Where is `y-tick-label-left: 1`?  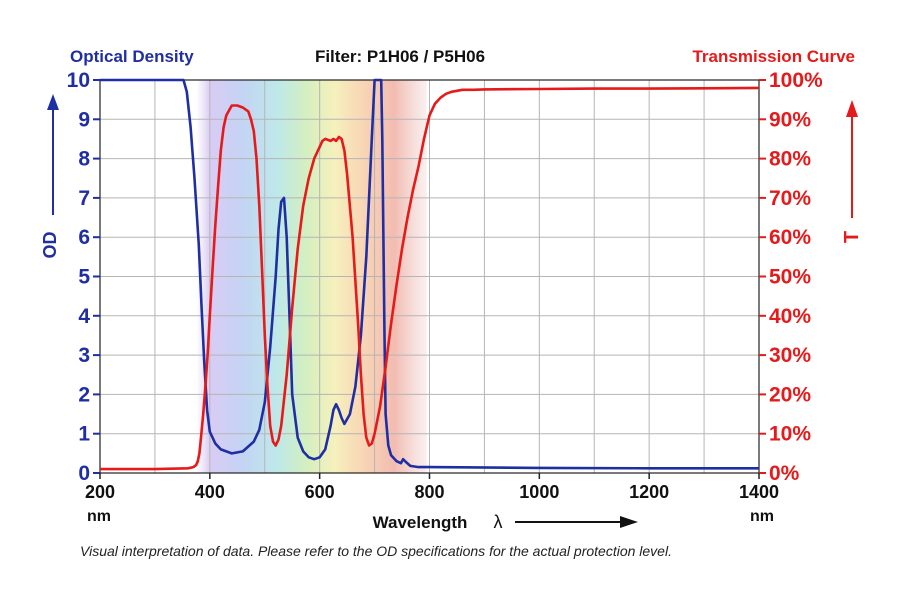
y-tick-label-left: 1 is located at coordinates (84, 434).